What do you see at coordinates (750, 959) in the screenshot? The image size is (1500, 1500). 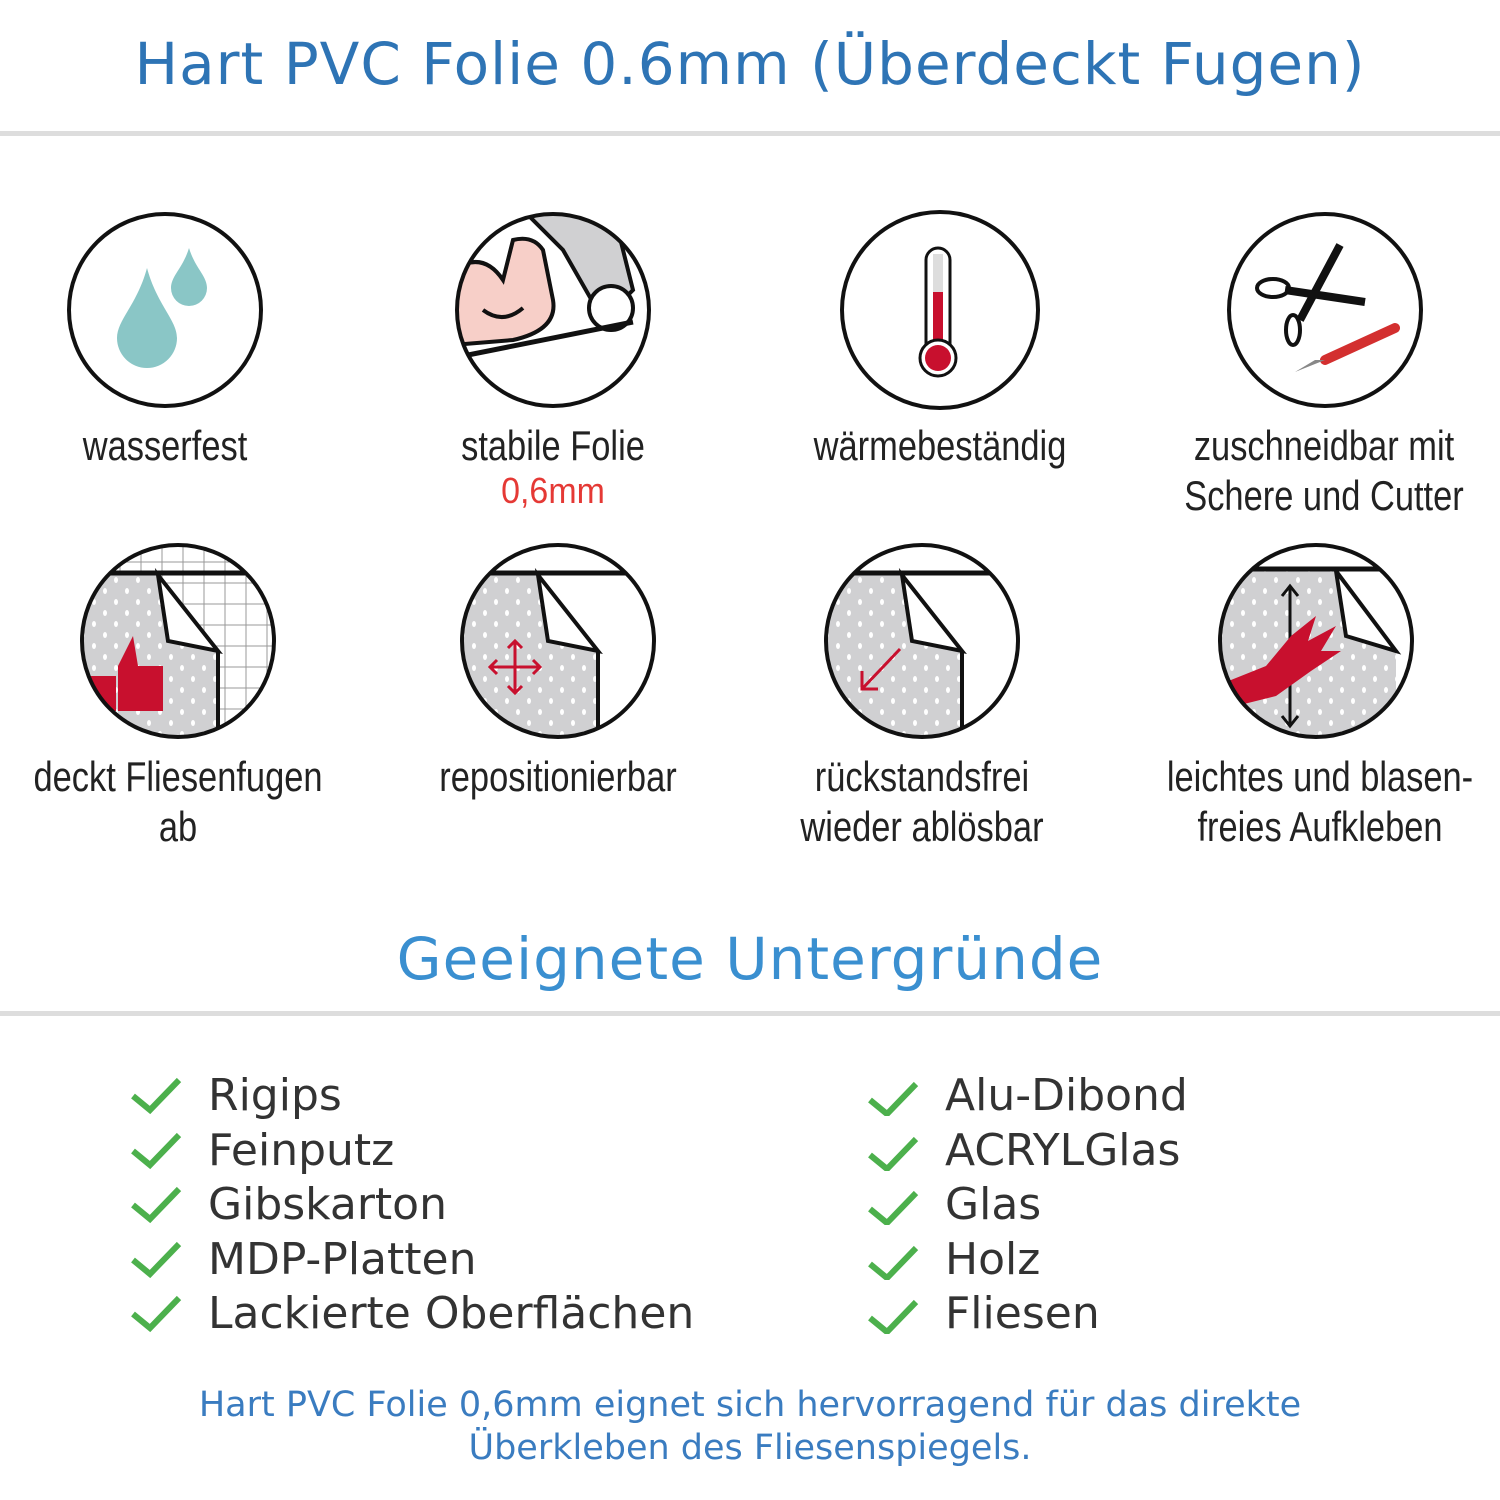 I see `section-title: Geeignete Untergründe` at bounding box center [750, 959].